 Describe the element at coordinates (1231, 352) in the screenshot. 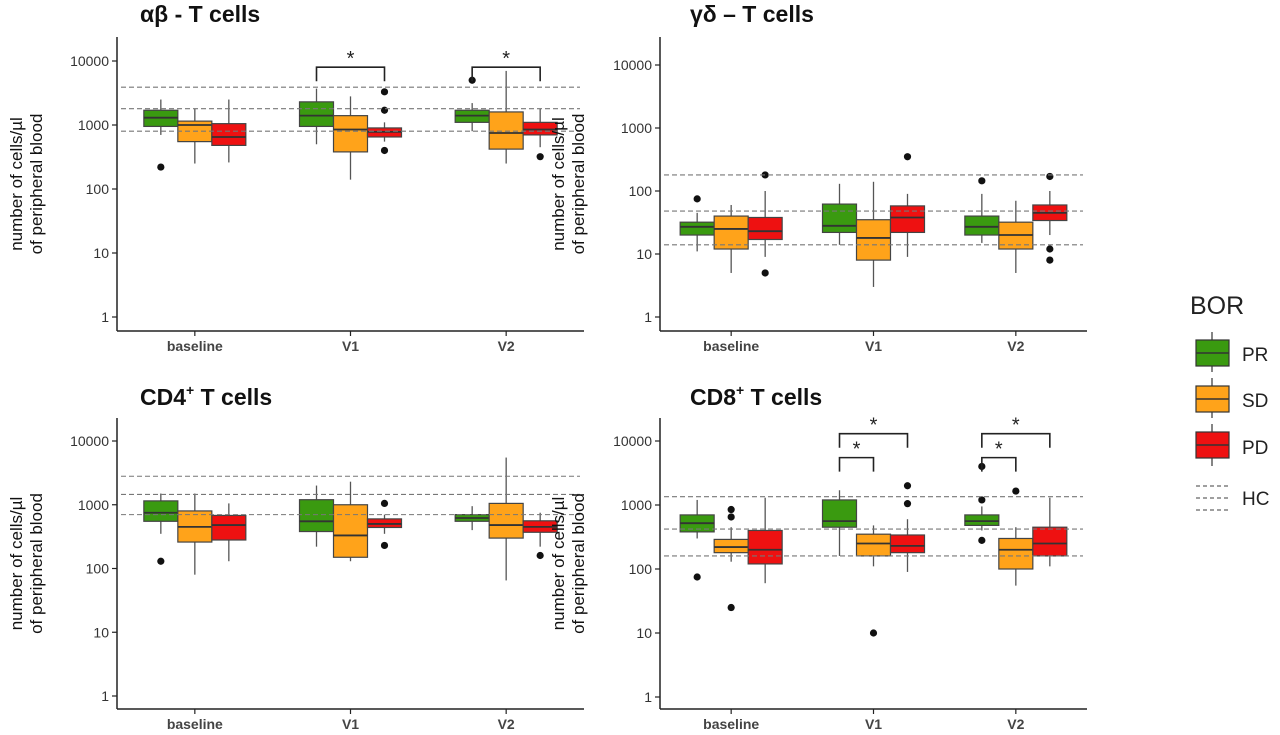

I see `legend-key-pr: PR` at that location.